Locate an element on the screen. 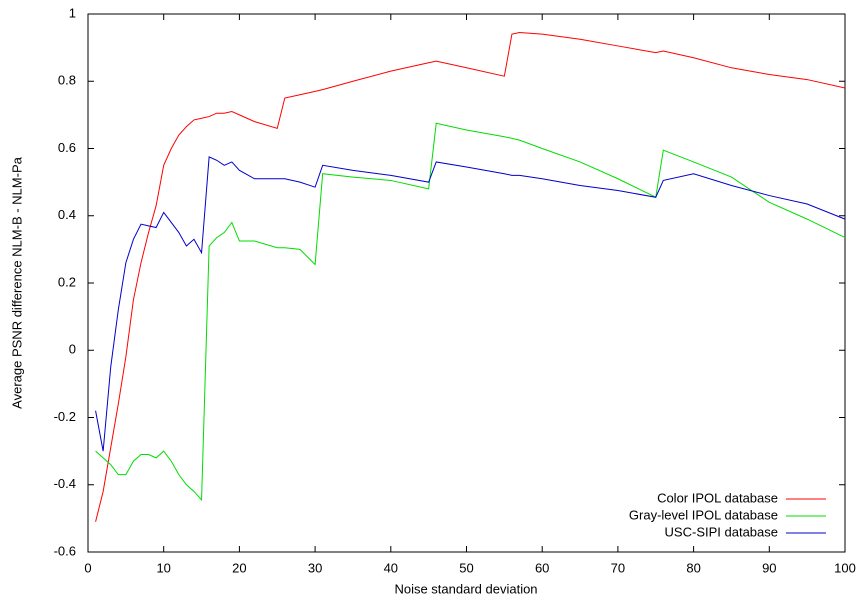 The width and height of the screenshot is (864, 603). x-tick-label: 0 is located at coordinates (87, 567).